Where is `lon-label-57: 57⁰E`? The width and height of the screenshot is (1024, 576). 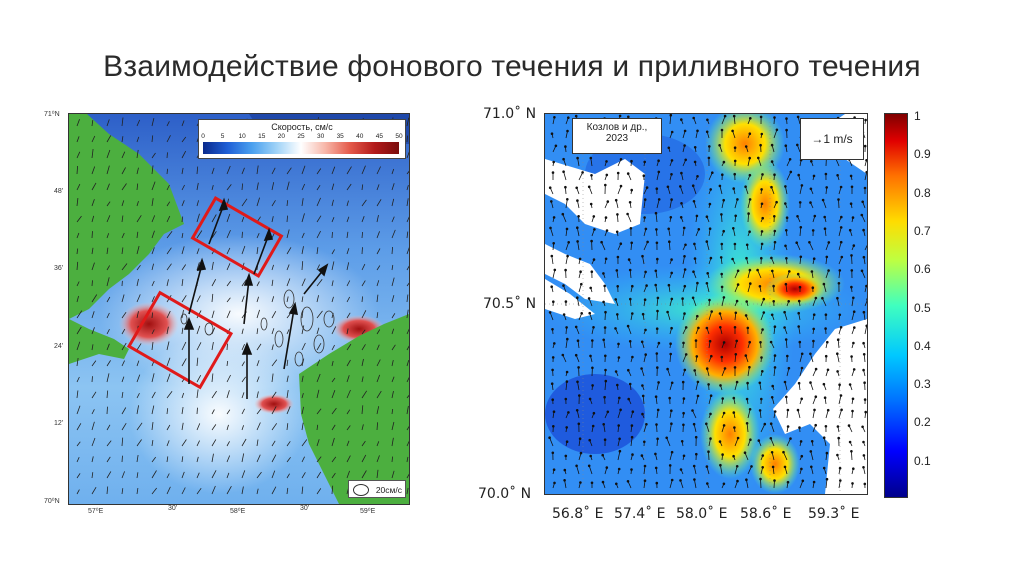 lon-label-57: 57⁰E is located at coordinates (96, 511).